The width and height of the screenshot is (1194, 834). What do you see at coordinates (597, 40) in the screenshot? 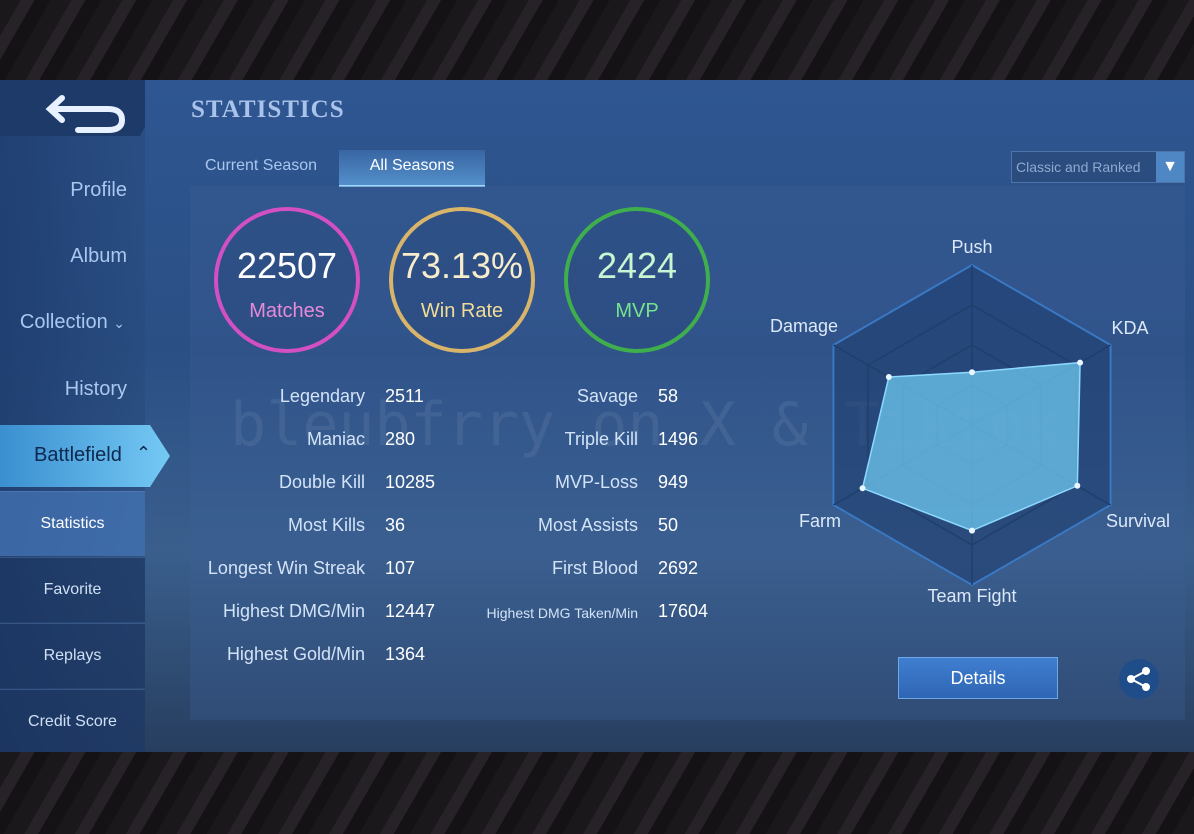
I see `top-border` at bounding box center [597, 40].